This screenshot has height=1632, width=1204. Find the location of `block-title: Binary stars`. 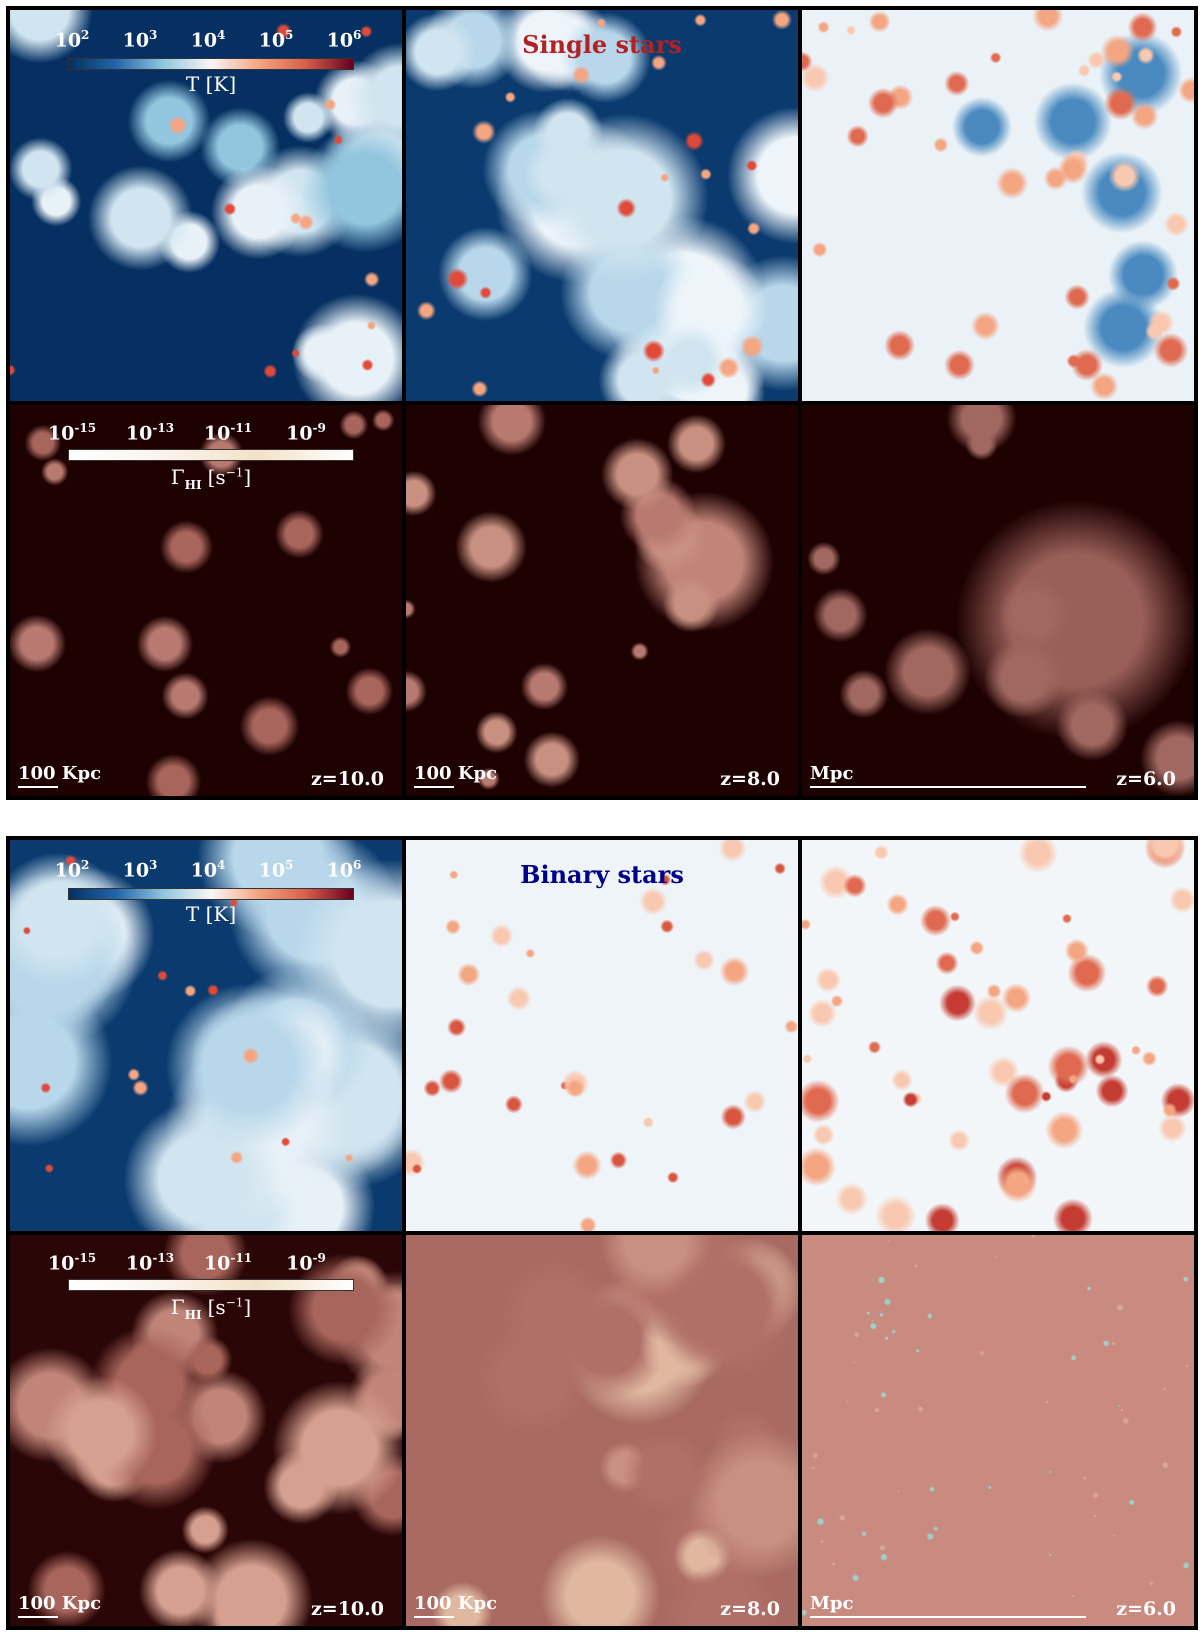

block-title: Binary stars is located at coordinates (602, 874).